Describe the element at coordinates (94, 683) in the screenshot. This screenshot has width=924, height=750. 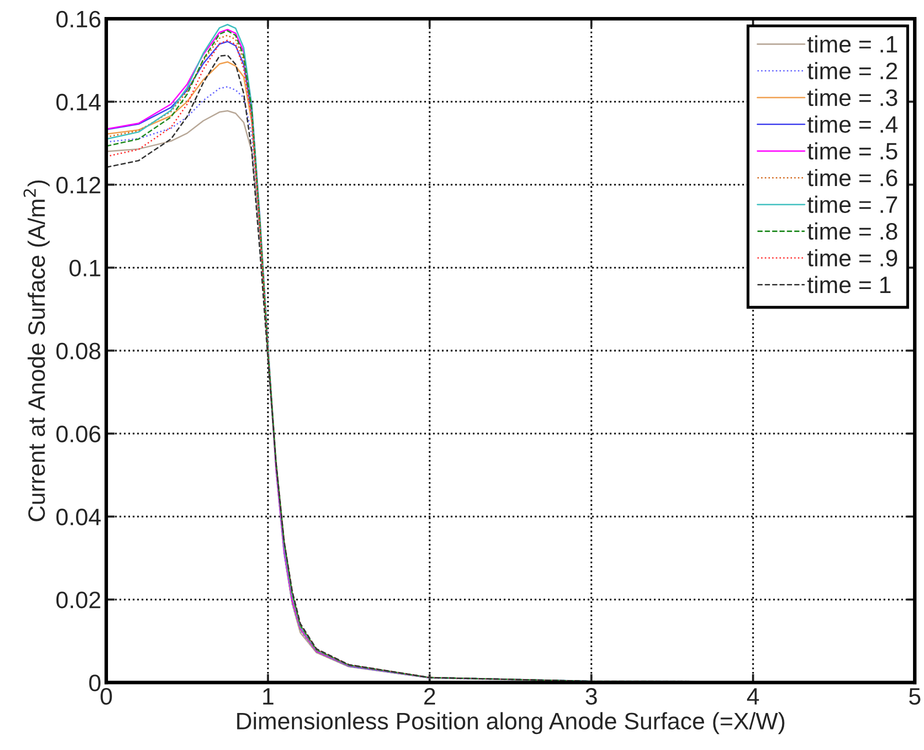
I see `y-tick-label: 0` at that location.